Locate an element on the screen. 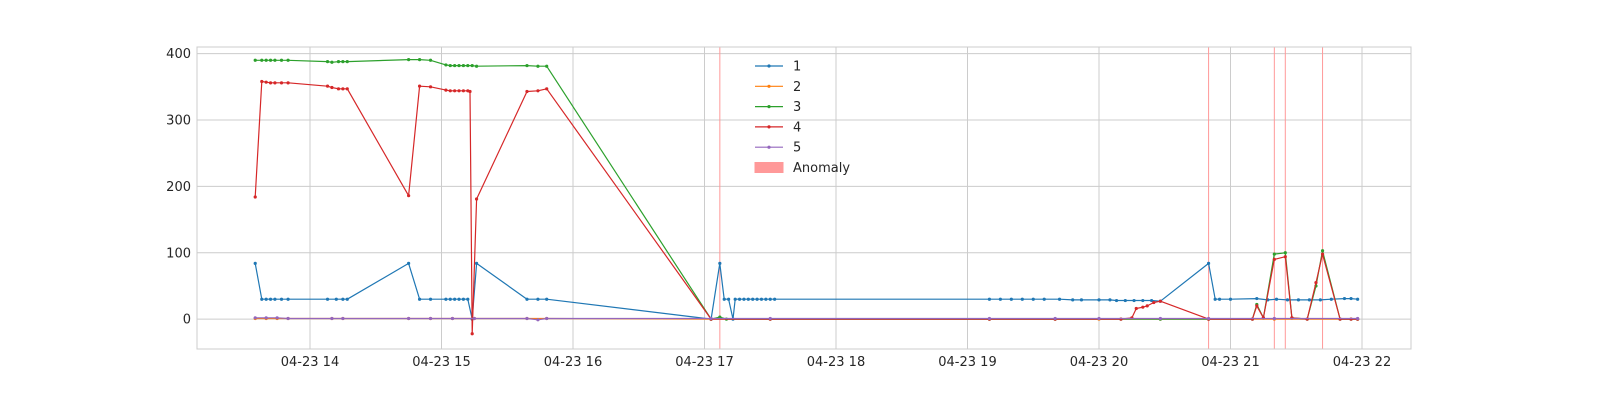  x-tick-label: 04-23 16 is located at coordinates (573, 362).